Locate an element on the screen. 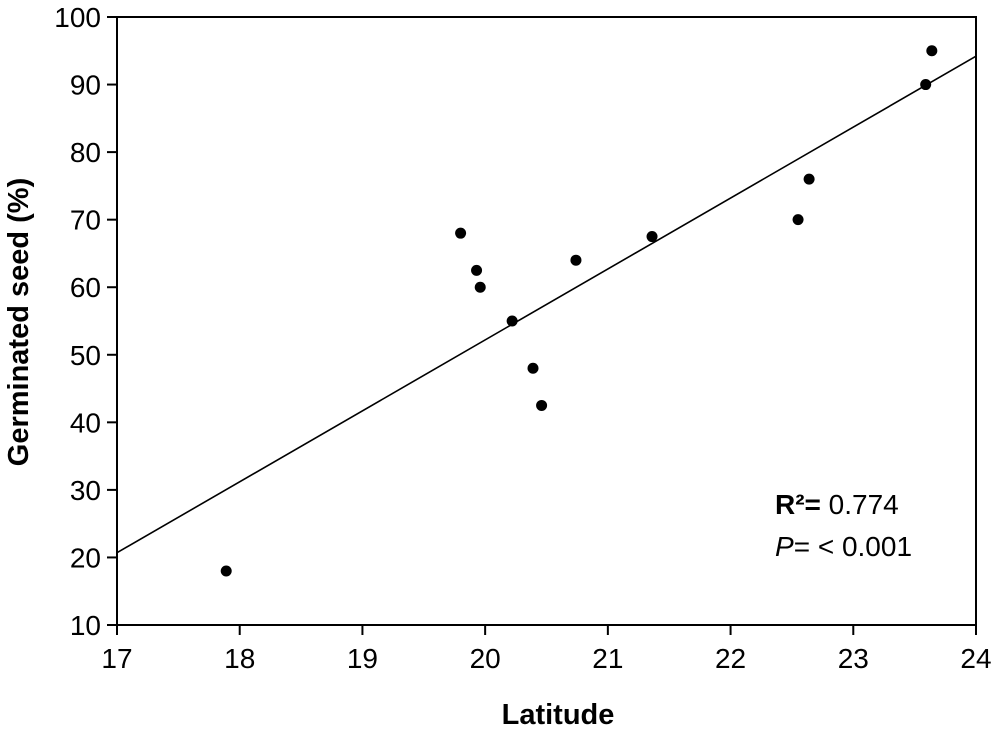 The height and width of the screenshot is (739, 1000). p-value-annotation: P= < 0.001 is located at coordinates (843, 546).